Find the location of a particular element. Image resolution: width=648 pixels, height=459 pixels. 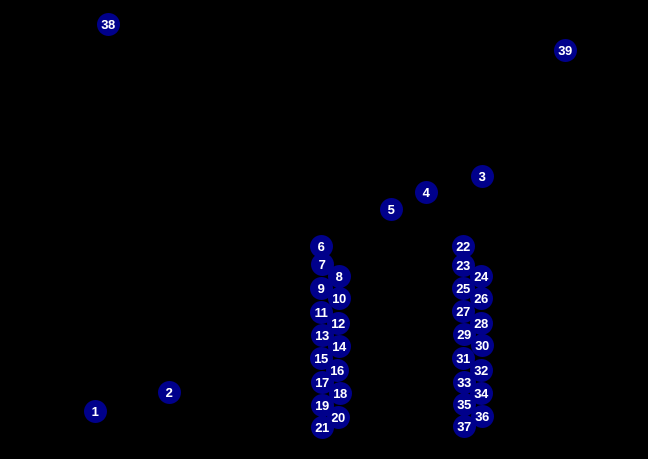

som-mark-label: 21 is located at coordinates (322, 427).